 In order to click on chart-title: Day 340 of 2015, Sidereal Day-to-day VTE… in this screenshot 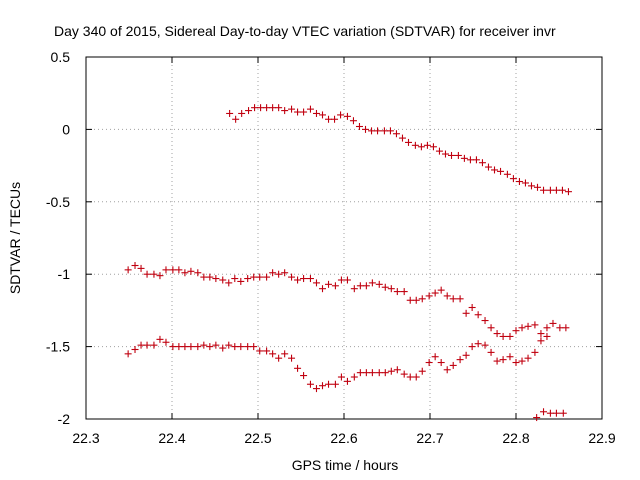, I will do `click(305, 31)`.